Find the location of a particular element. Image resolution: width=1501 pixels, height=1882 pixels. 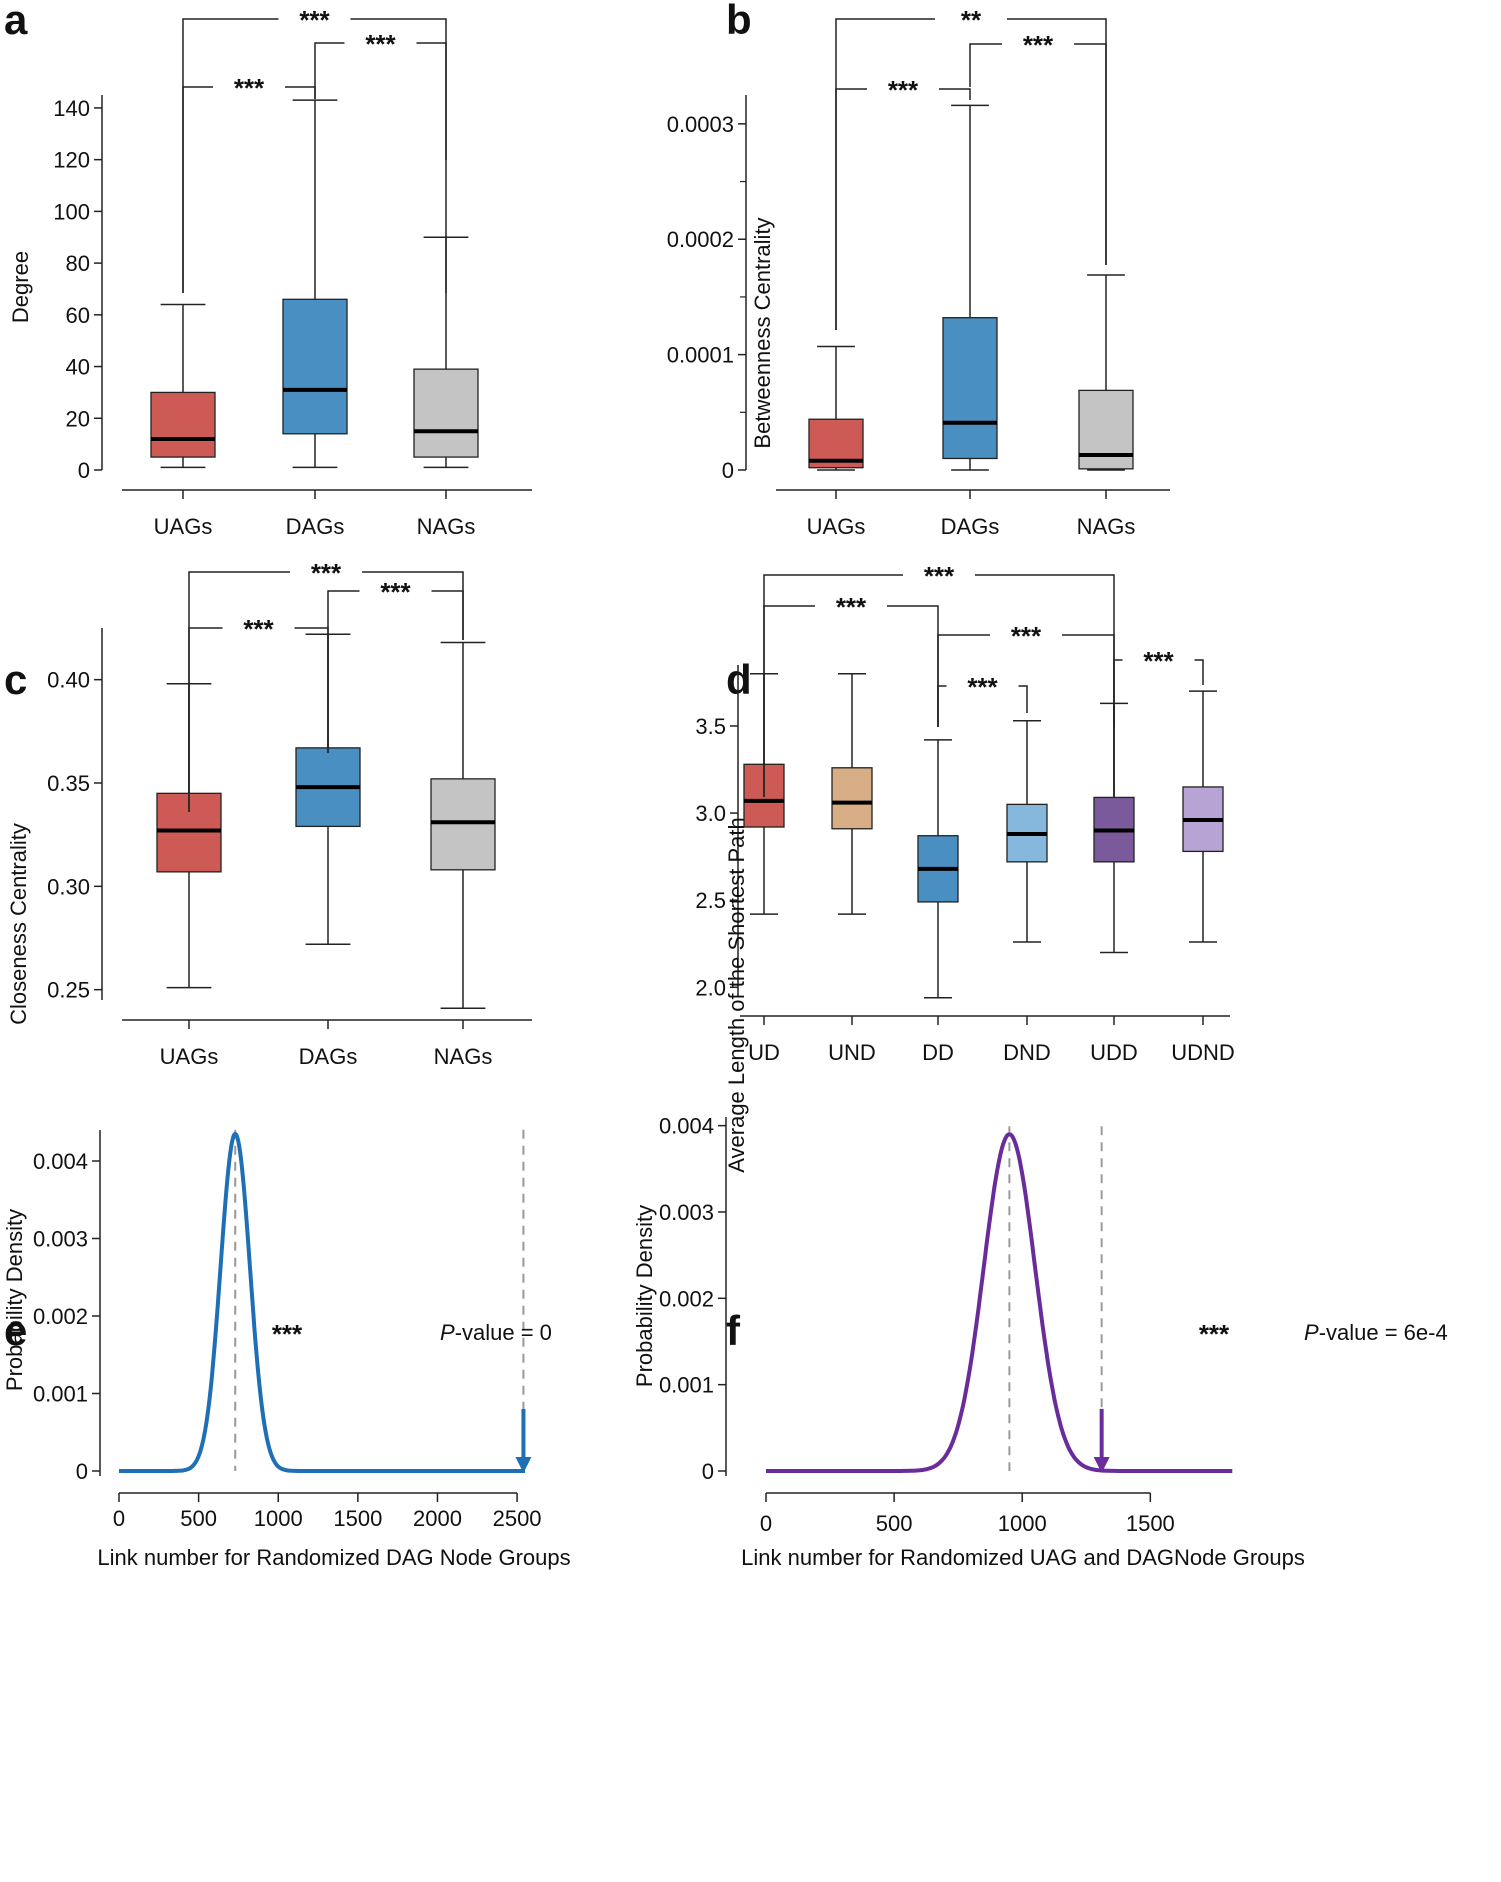

bracket-udd-udnd-label: *** is located at coordinates (1158, 661).